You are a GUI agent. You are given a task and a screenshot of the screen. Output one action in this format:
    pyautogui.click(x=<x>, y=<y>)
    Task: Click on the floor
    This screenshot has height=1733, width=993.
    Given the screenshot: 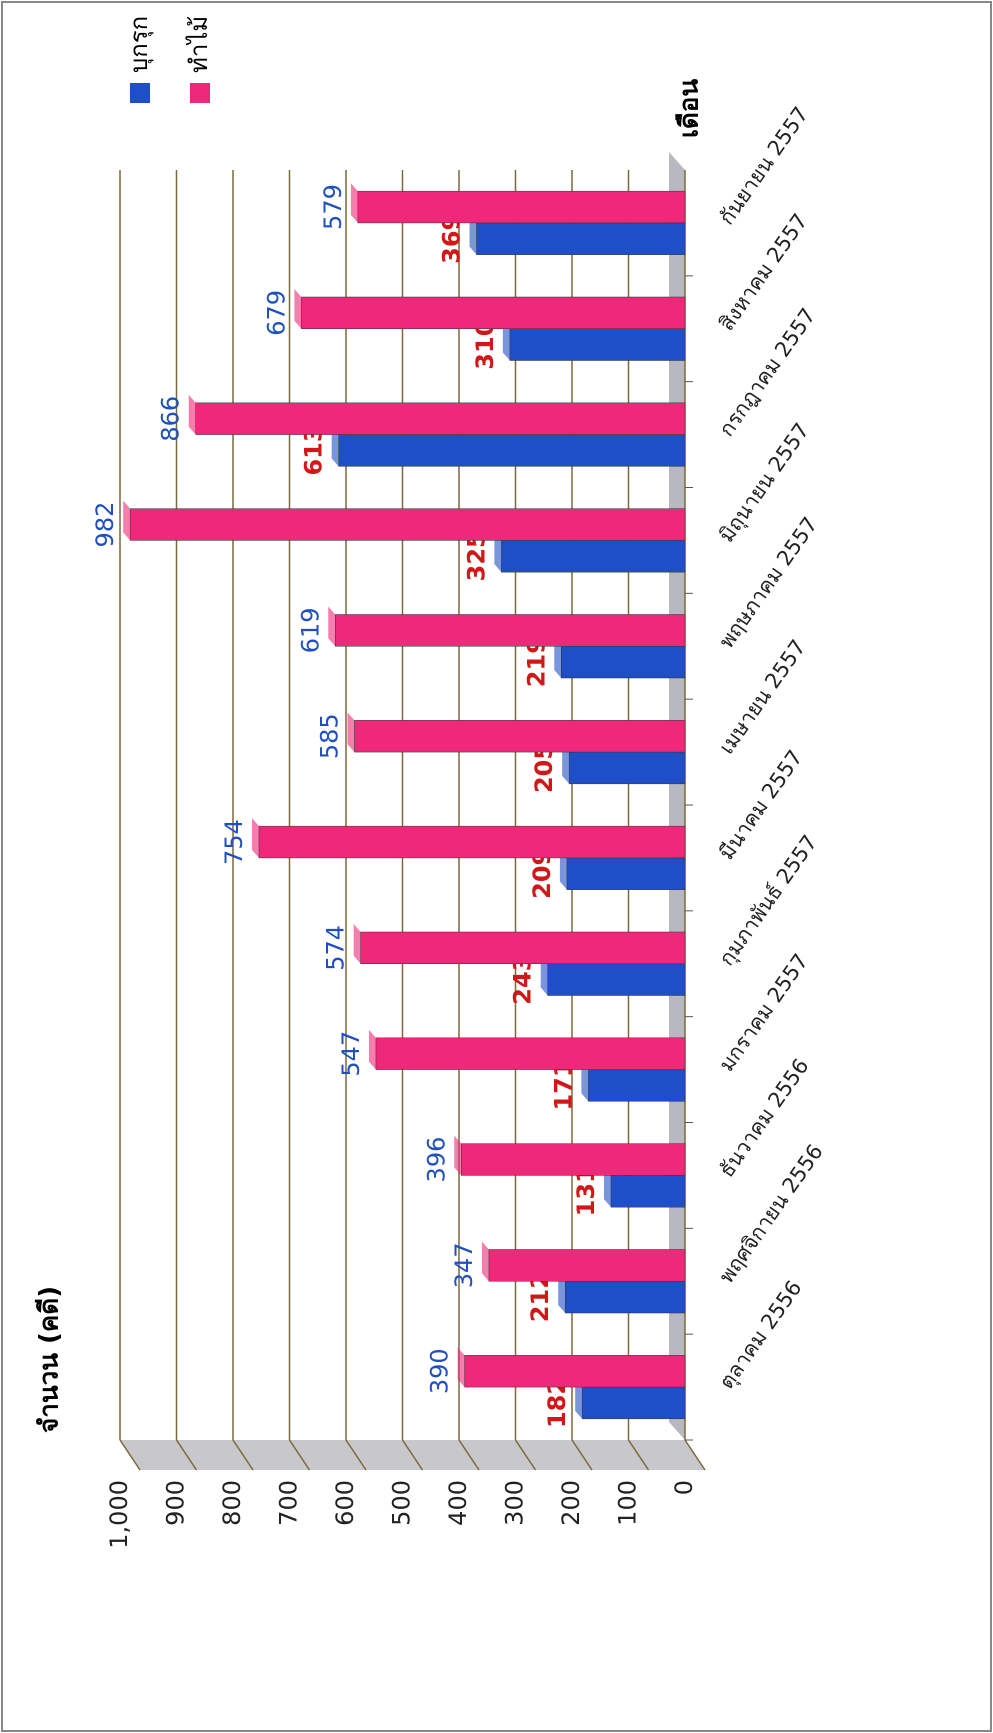 What is the action you would take?
    pyautogui.click(x=677, y=796)
    